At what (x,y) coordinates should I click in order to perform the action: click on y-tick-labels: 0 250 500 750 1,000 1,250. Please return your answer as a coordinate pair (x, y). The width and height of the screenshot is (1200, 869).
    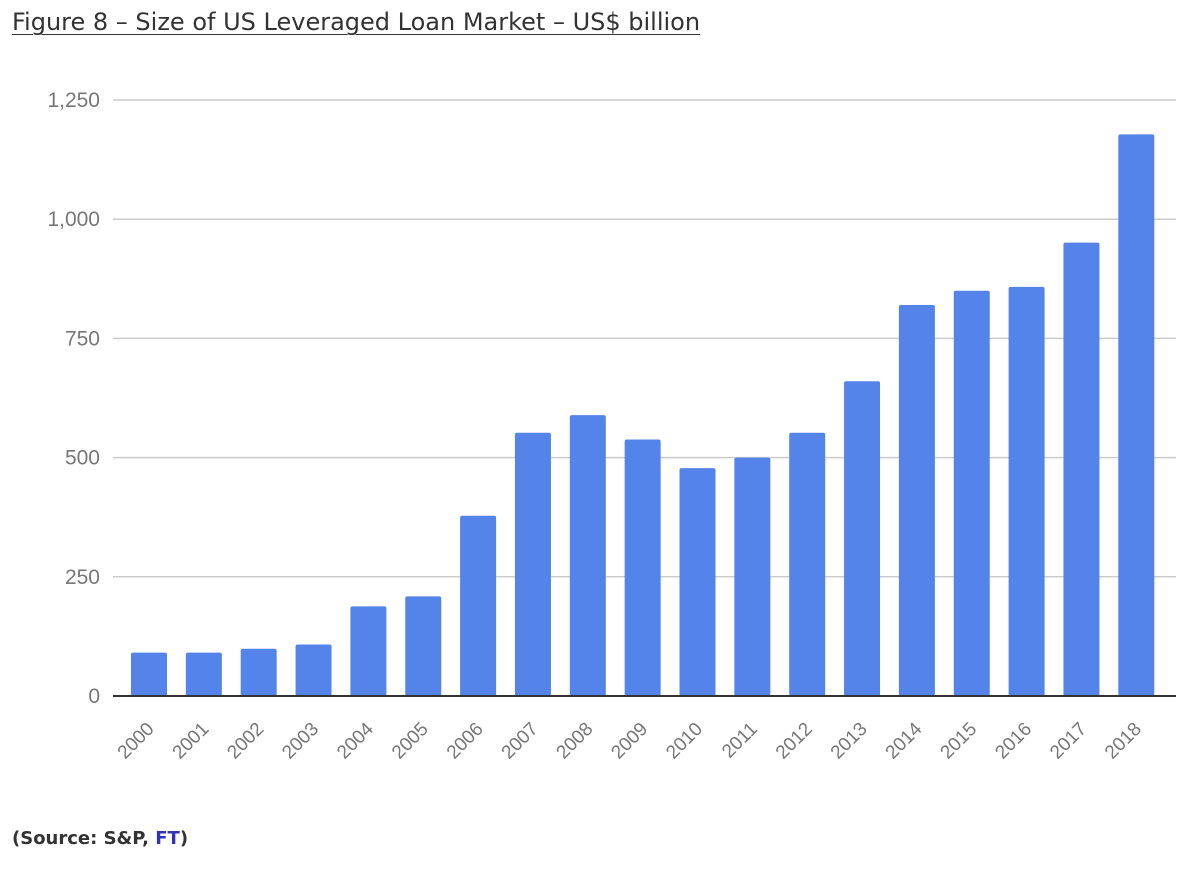
    Looking at the image, I should click on (73, 398).